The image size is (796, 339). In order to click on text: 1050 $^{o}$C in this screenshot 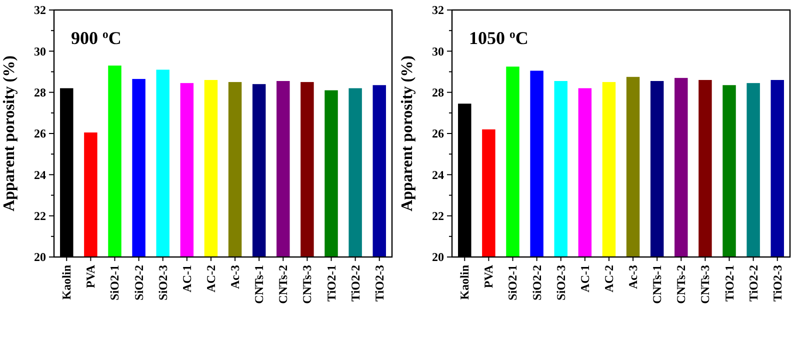, I will do `click(498, 38)`.